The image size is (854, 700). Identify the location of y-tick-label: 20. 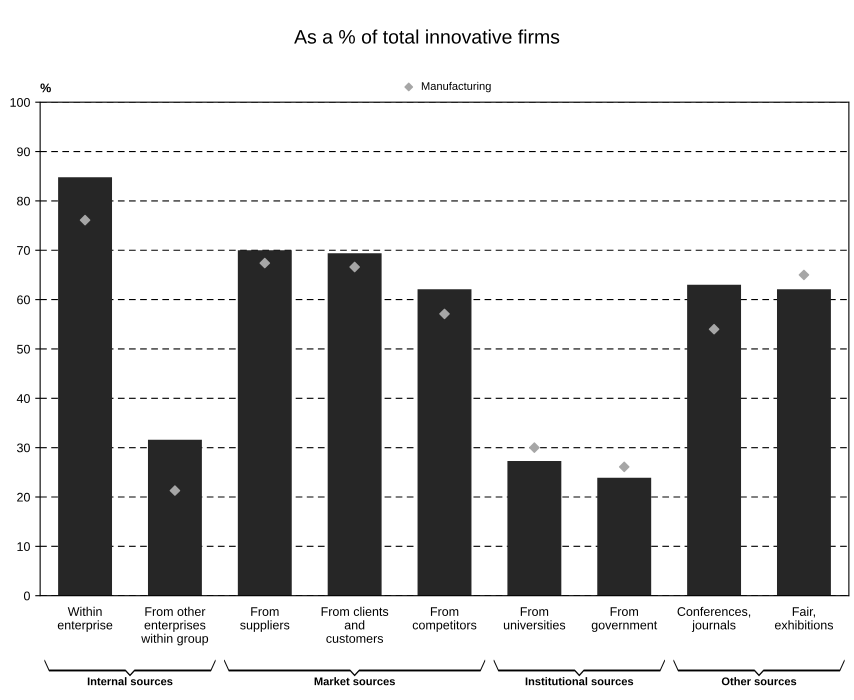
(23, 497).